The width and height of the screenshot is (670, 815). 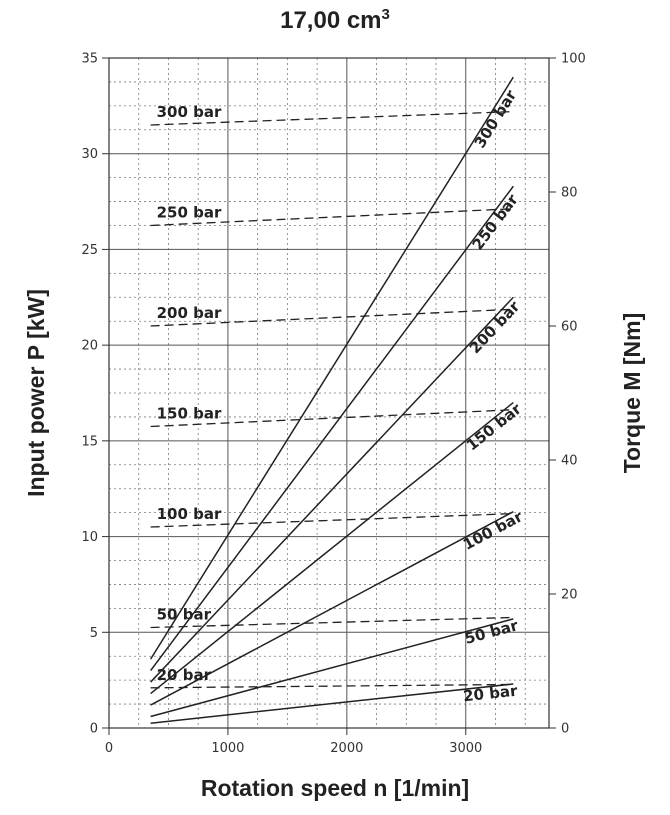 What do you see at coordinates (89, 537) in the screenshot?
I see `y-tick-label: 10` at bounding box center [89, 537].